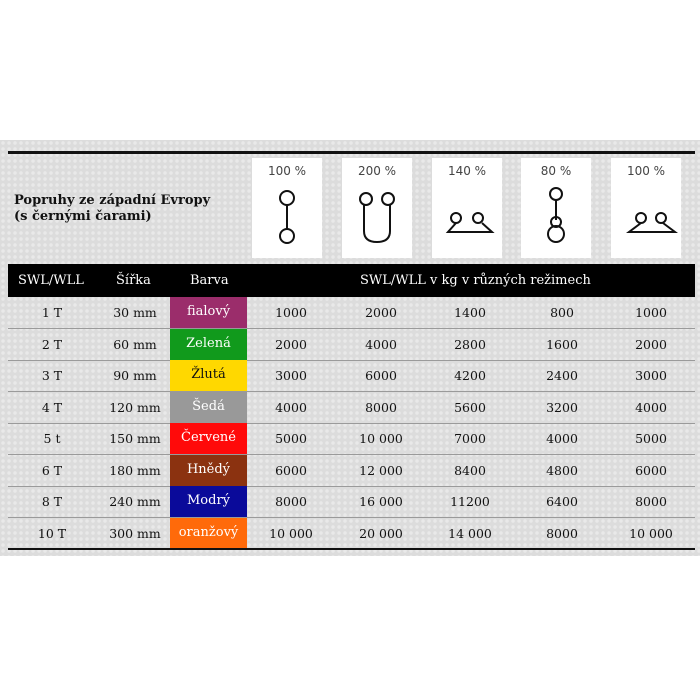 The width and height of the screenshot is (700, 700). What do you see at coordinates (351, 152) in the screenshot?
I see `top-divider` at bounding box center [351, 152].